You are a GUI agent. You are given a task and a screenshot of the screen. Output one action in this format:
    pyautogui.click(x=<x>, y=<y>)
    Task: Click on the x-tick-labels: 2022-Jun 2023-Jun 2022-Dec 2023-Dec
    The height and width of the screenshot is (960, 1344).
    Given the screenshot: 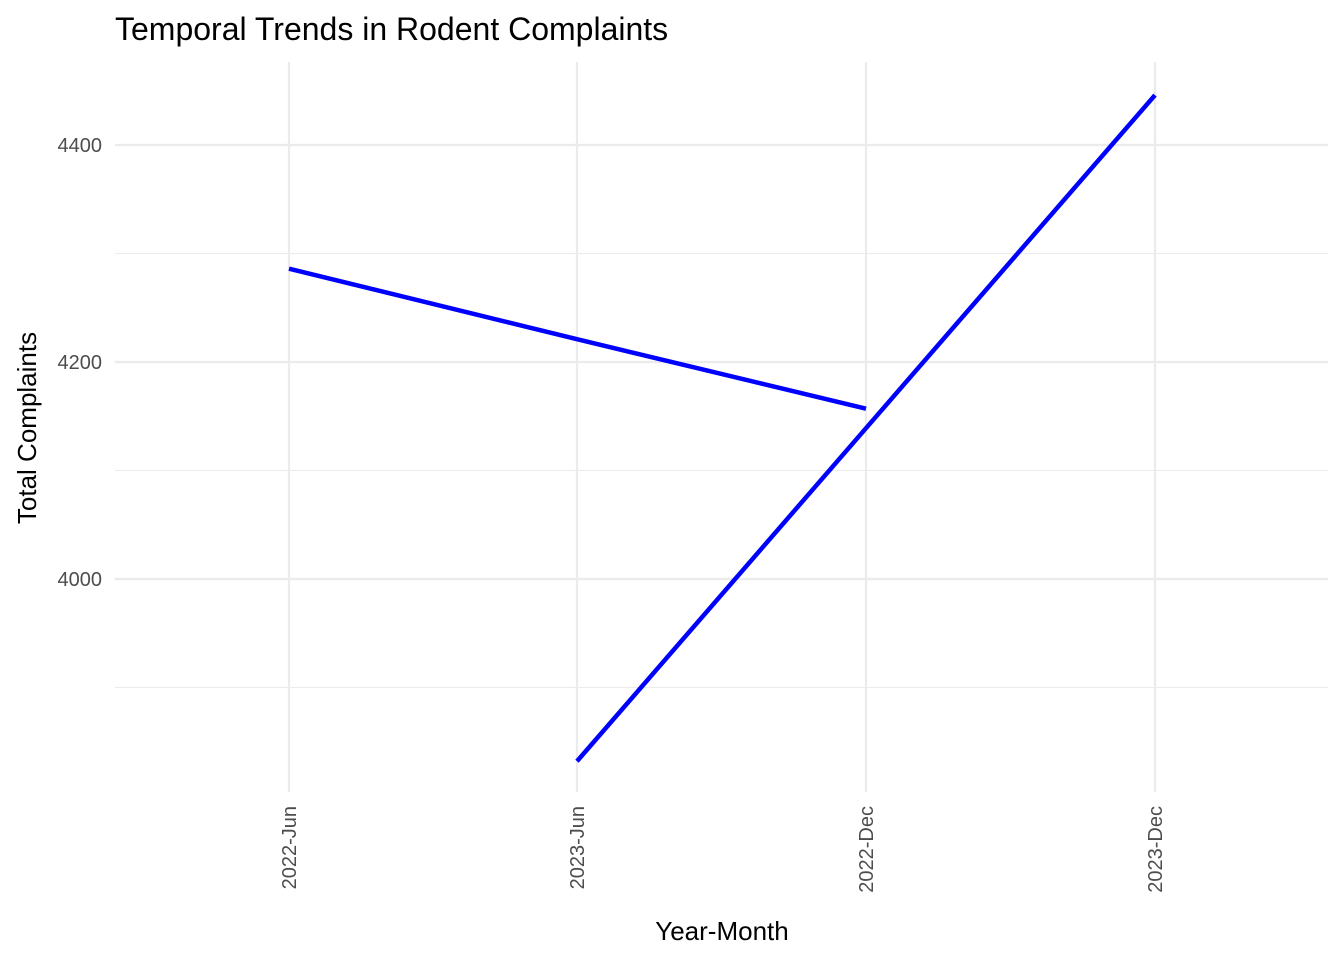 What is the action you would take?
    pyautogui.click(x=723, y=849)
    